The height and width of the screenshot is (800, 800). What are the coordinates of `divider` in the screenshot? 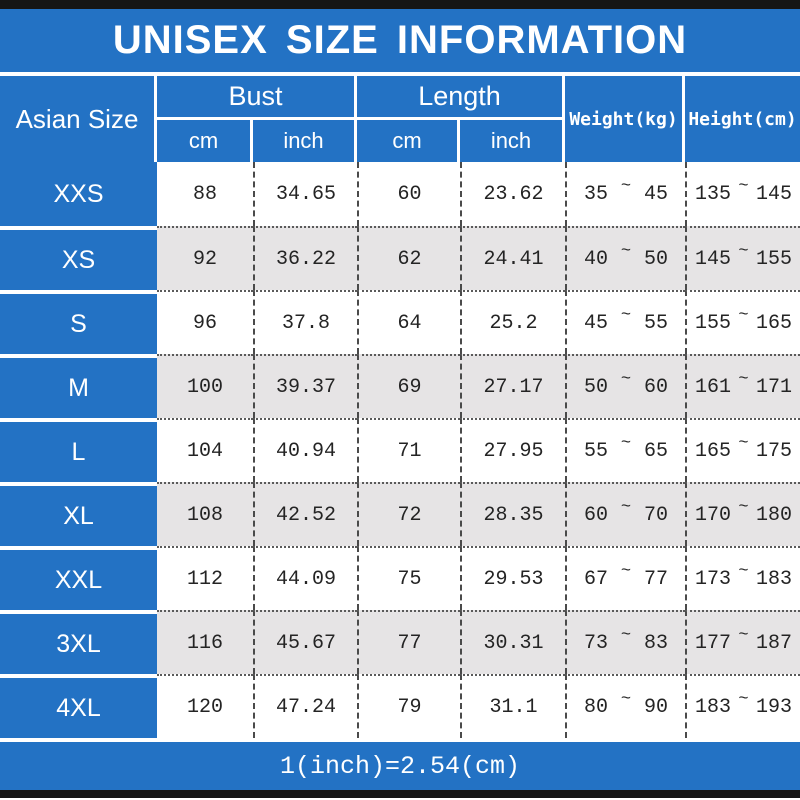 It's located at (400, 74).